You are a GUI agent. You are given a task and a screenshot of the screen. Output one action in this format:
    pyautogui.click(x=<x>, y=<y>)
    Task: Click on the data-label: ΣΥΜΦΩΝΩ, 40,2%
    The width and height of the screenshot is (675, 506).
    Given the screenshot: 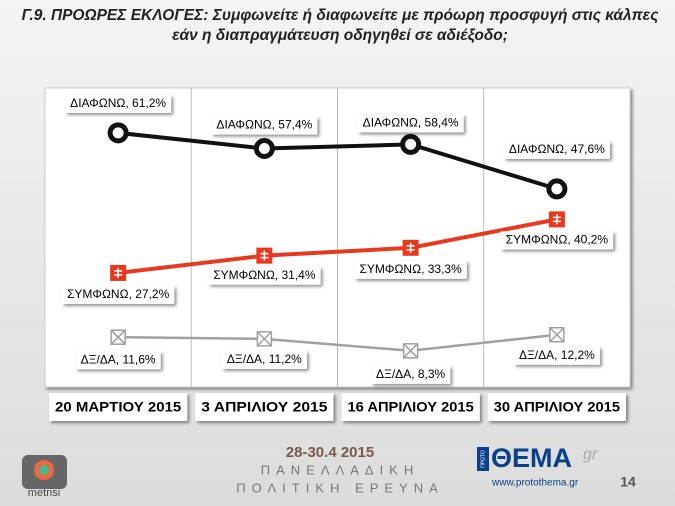 What is the action you would take?
    pyautogui.click(x=557, y=240)
    